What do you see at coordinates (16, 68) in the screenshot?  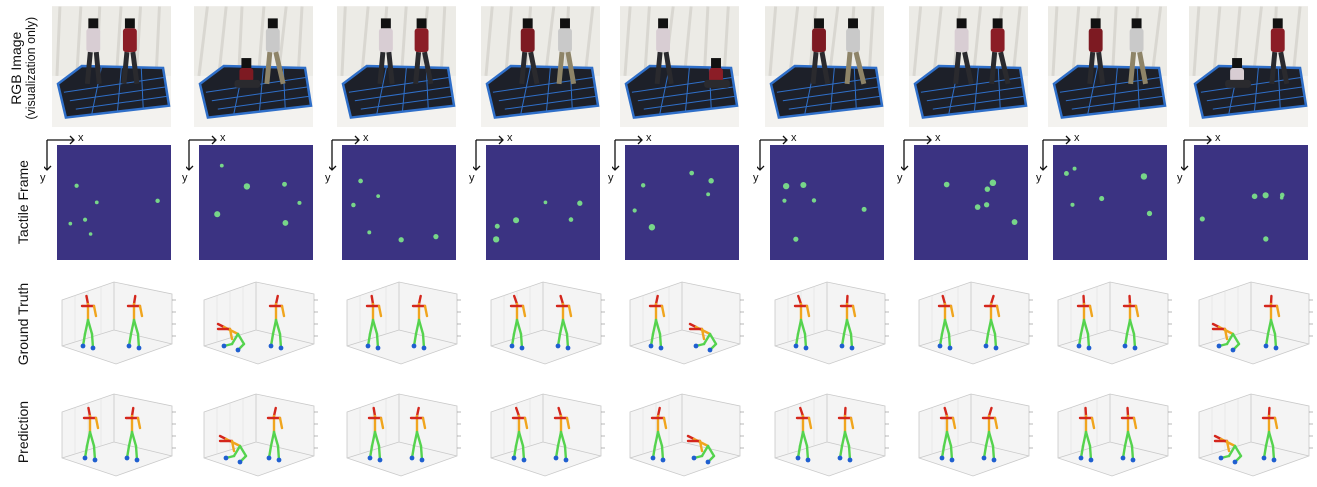 I see `row-label-rgb-title: RGB Image` at bounding box center [16, 68].